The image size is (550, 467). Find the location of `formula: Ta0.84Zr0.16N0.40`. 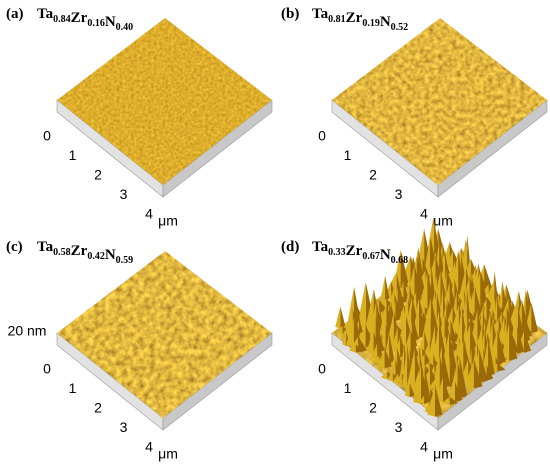

formula: Ta0.84Zr0.16N0.40 is located at coordinates (85, 19).